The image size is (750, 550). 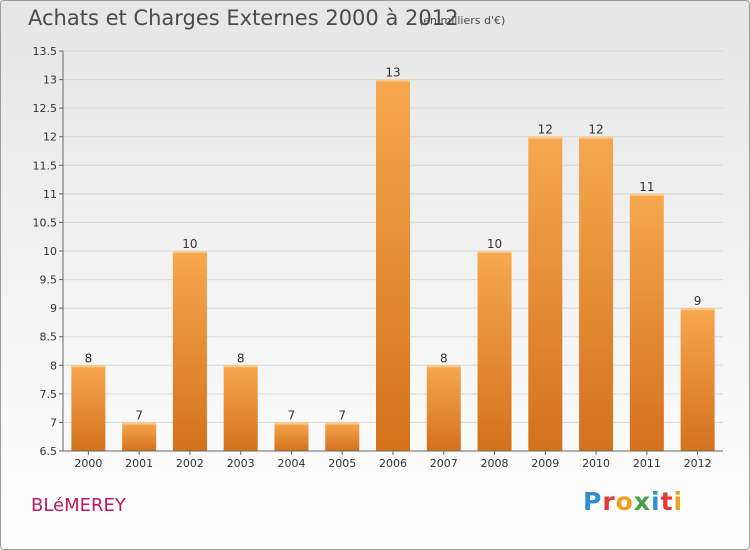 I want to click on y-tick-label: 9, so click(x=53, y=308).